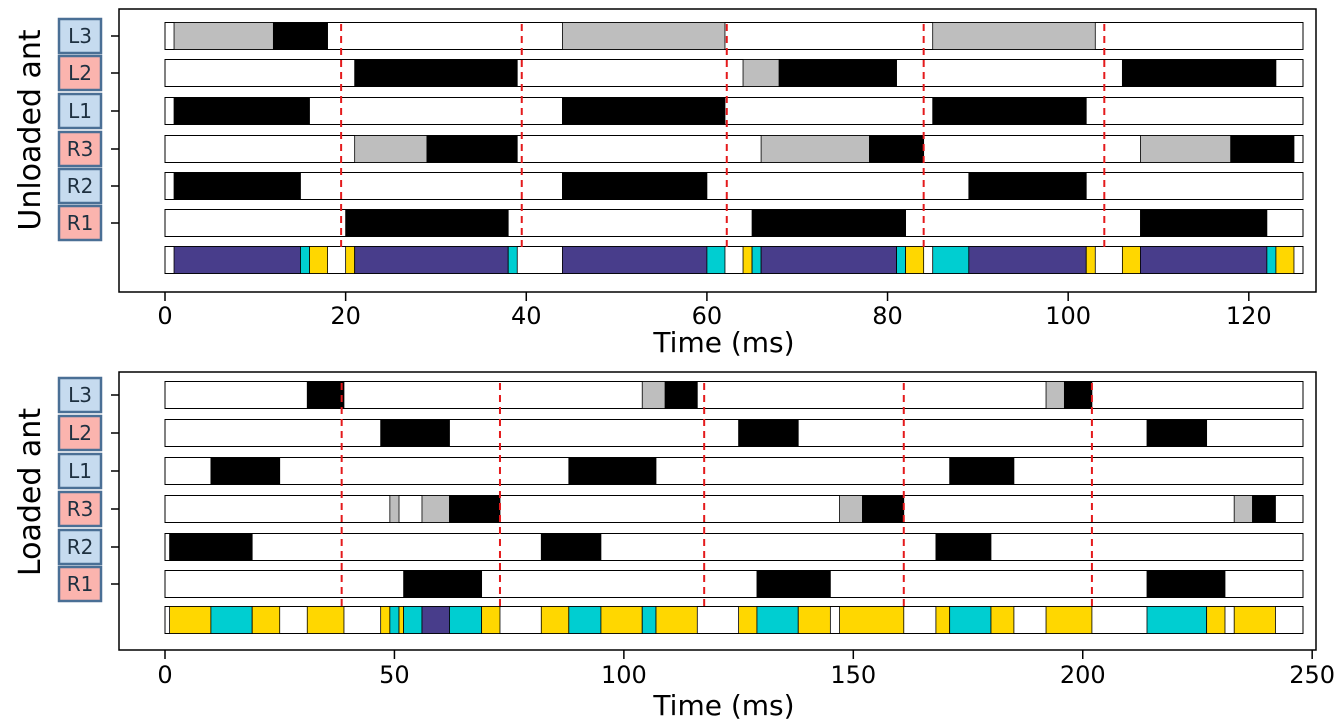 The image size is (1335, 724). Describe the element at coordinates (887, 316) in the screenshot. I see `x-tick-label: 80` at that location.